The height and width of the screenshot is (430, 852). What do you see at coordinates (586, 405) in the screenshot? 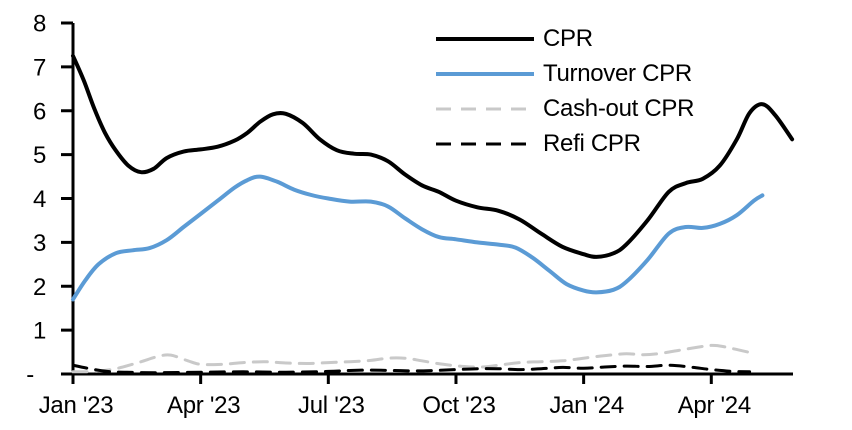
I see `x-axis-tick-label: Jan '24` at bounding box center [586, 405].